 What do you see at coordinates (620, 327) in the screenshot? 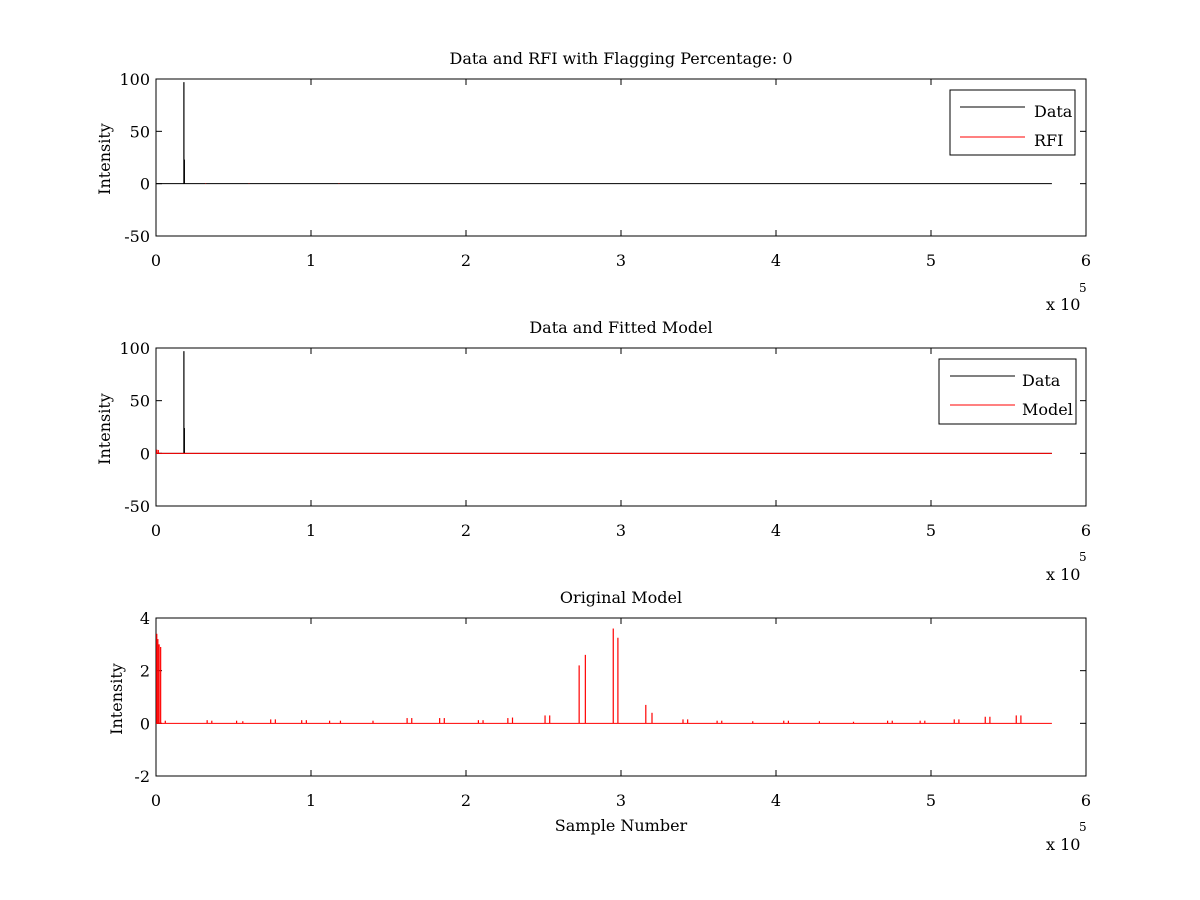
I see `panel-model-title: Data and Fitted Model` at bounding box center [620, 327].